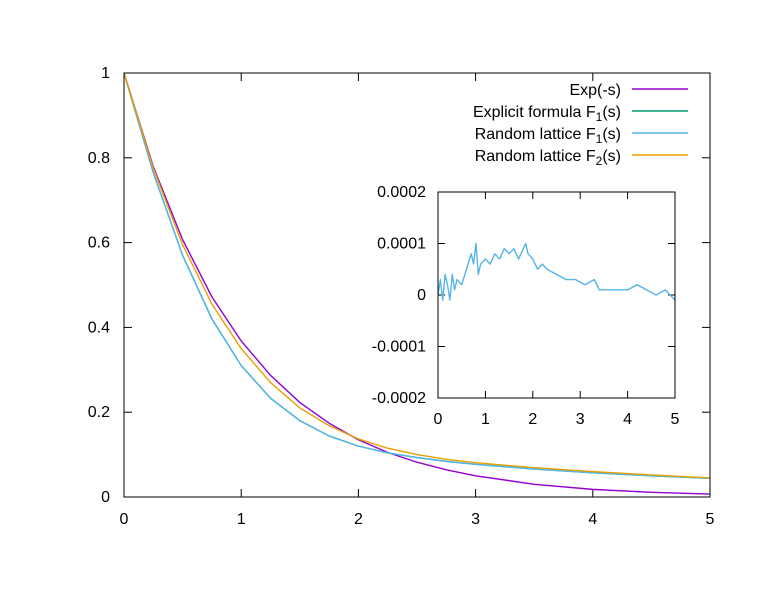 This screenshot has width=766, height=592. Describe the element at coordinates (99, 243) in the screenshot. I see `main-y-tick-label: 0.6` at that location.